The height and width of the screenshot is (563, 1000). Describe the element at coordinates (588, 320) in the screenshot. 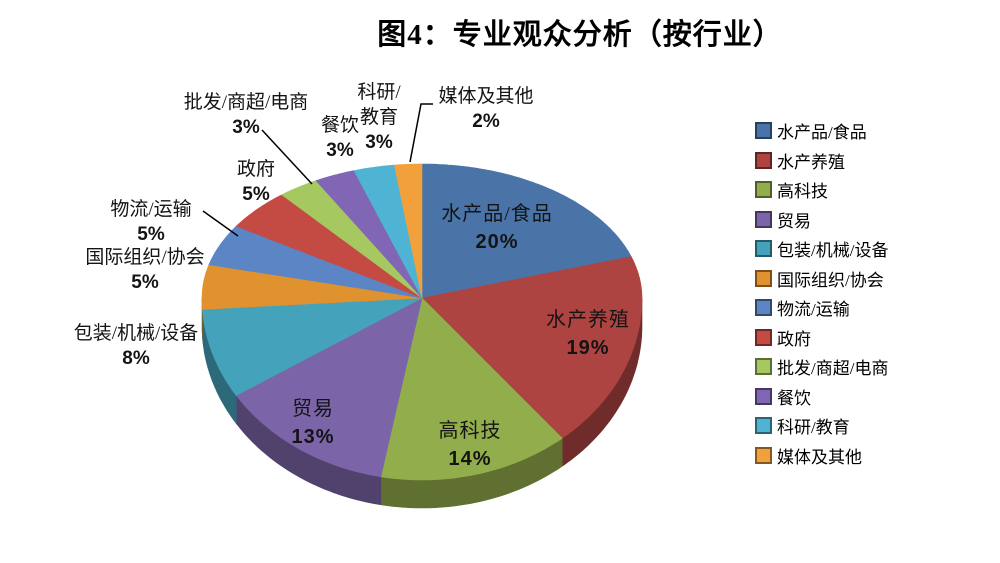

I see `slice-label-name: 水产养殖` at that location.